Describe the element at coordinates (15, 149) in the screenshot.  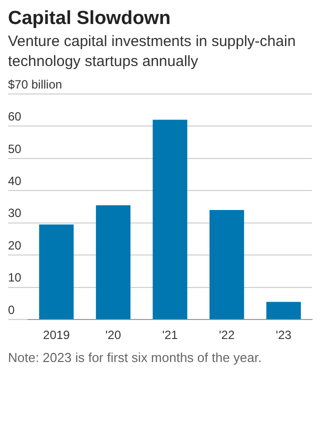
I see `y-tick-label: 50` at that location.